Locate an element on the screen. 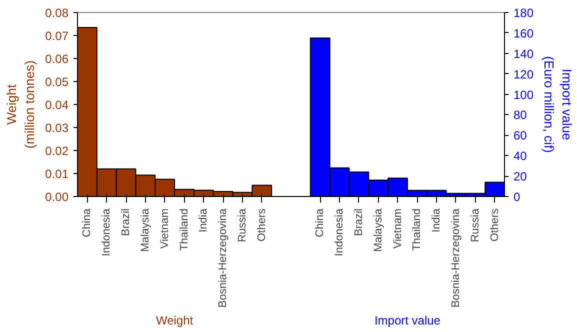 The image size is (577, 332). y2-tick-label: 100 is located at coordinates (524, 95).